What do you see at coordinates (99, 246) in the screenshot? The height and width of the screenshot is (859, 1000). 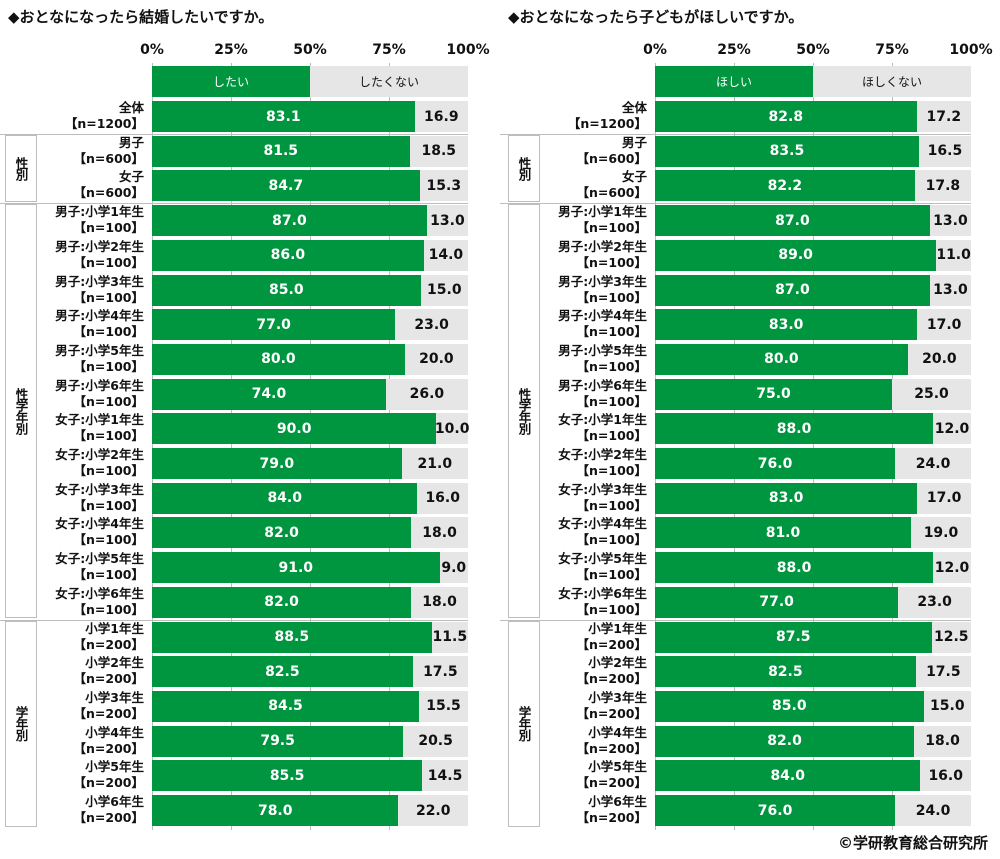 I see `category-name: 男子:小学2年生` at bounding box center [99, 246].